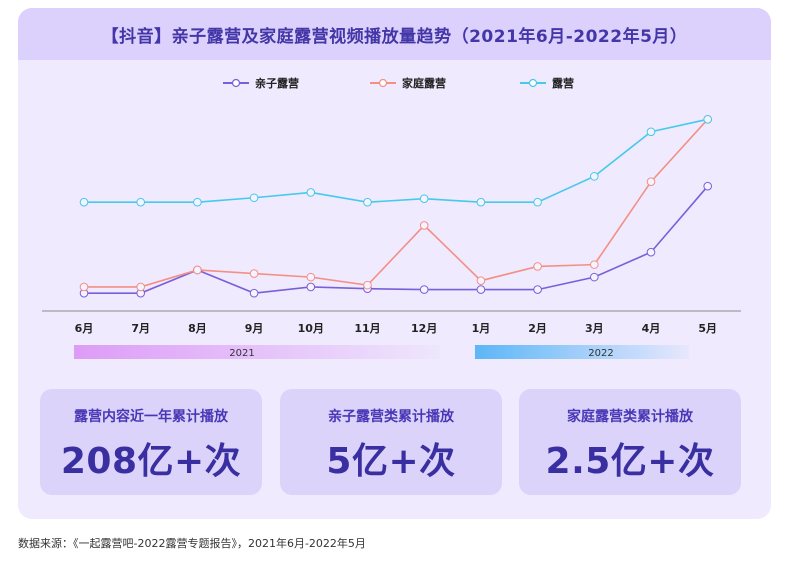 The width and height of the screenshot is (794, 562). What do you see at coordinates (367, 328) in the screenshot?
I see `x-tick-label-5: 11月` at bounding box center [367, 328].